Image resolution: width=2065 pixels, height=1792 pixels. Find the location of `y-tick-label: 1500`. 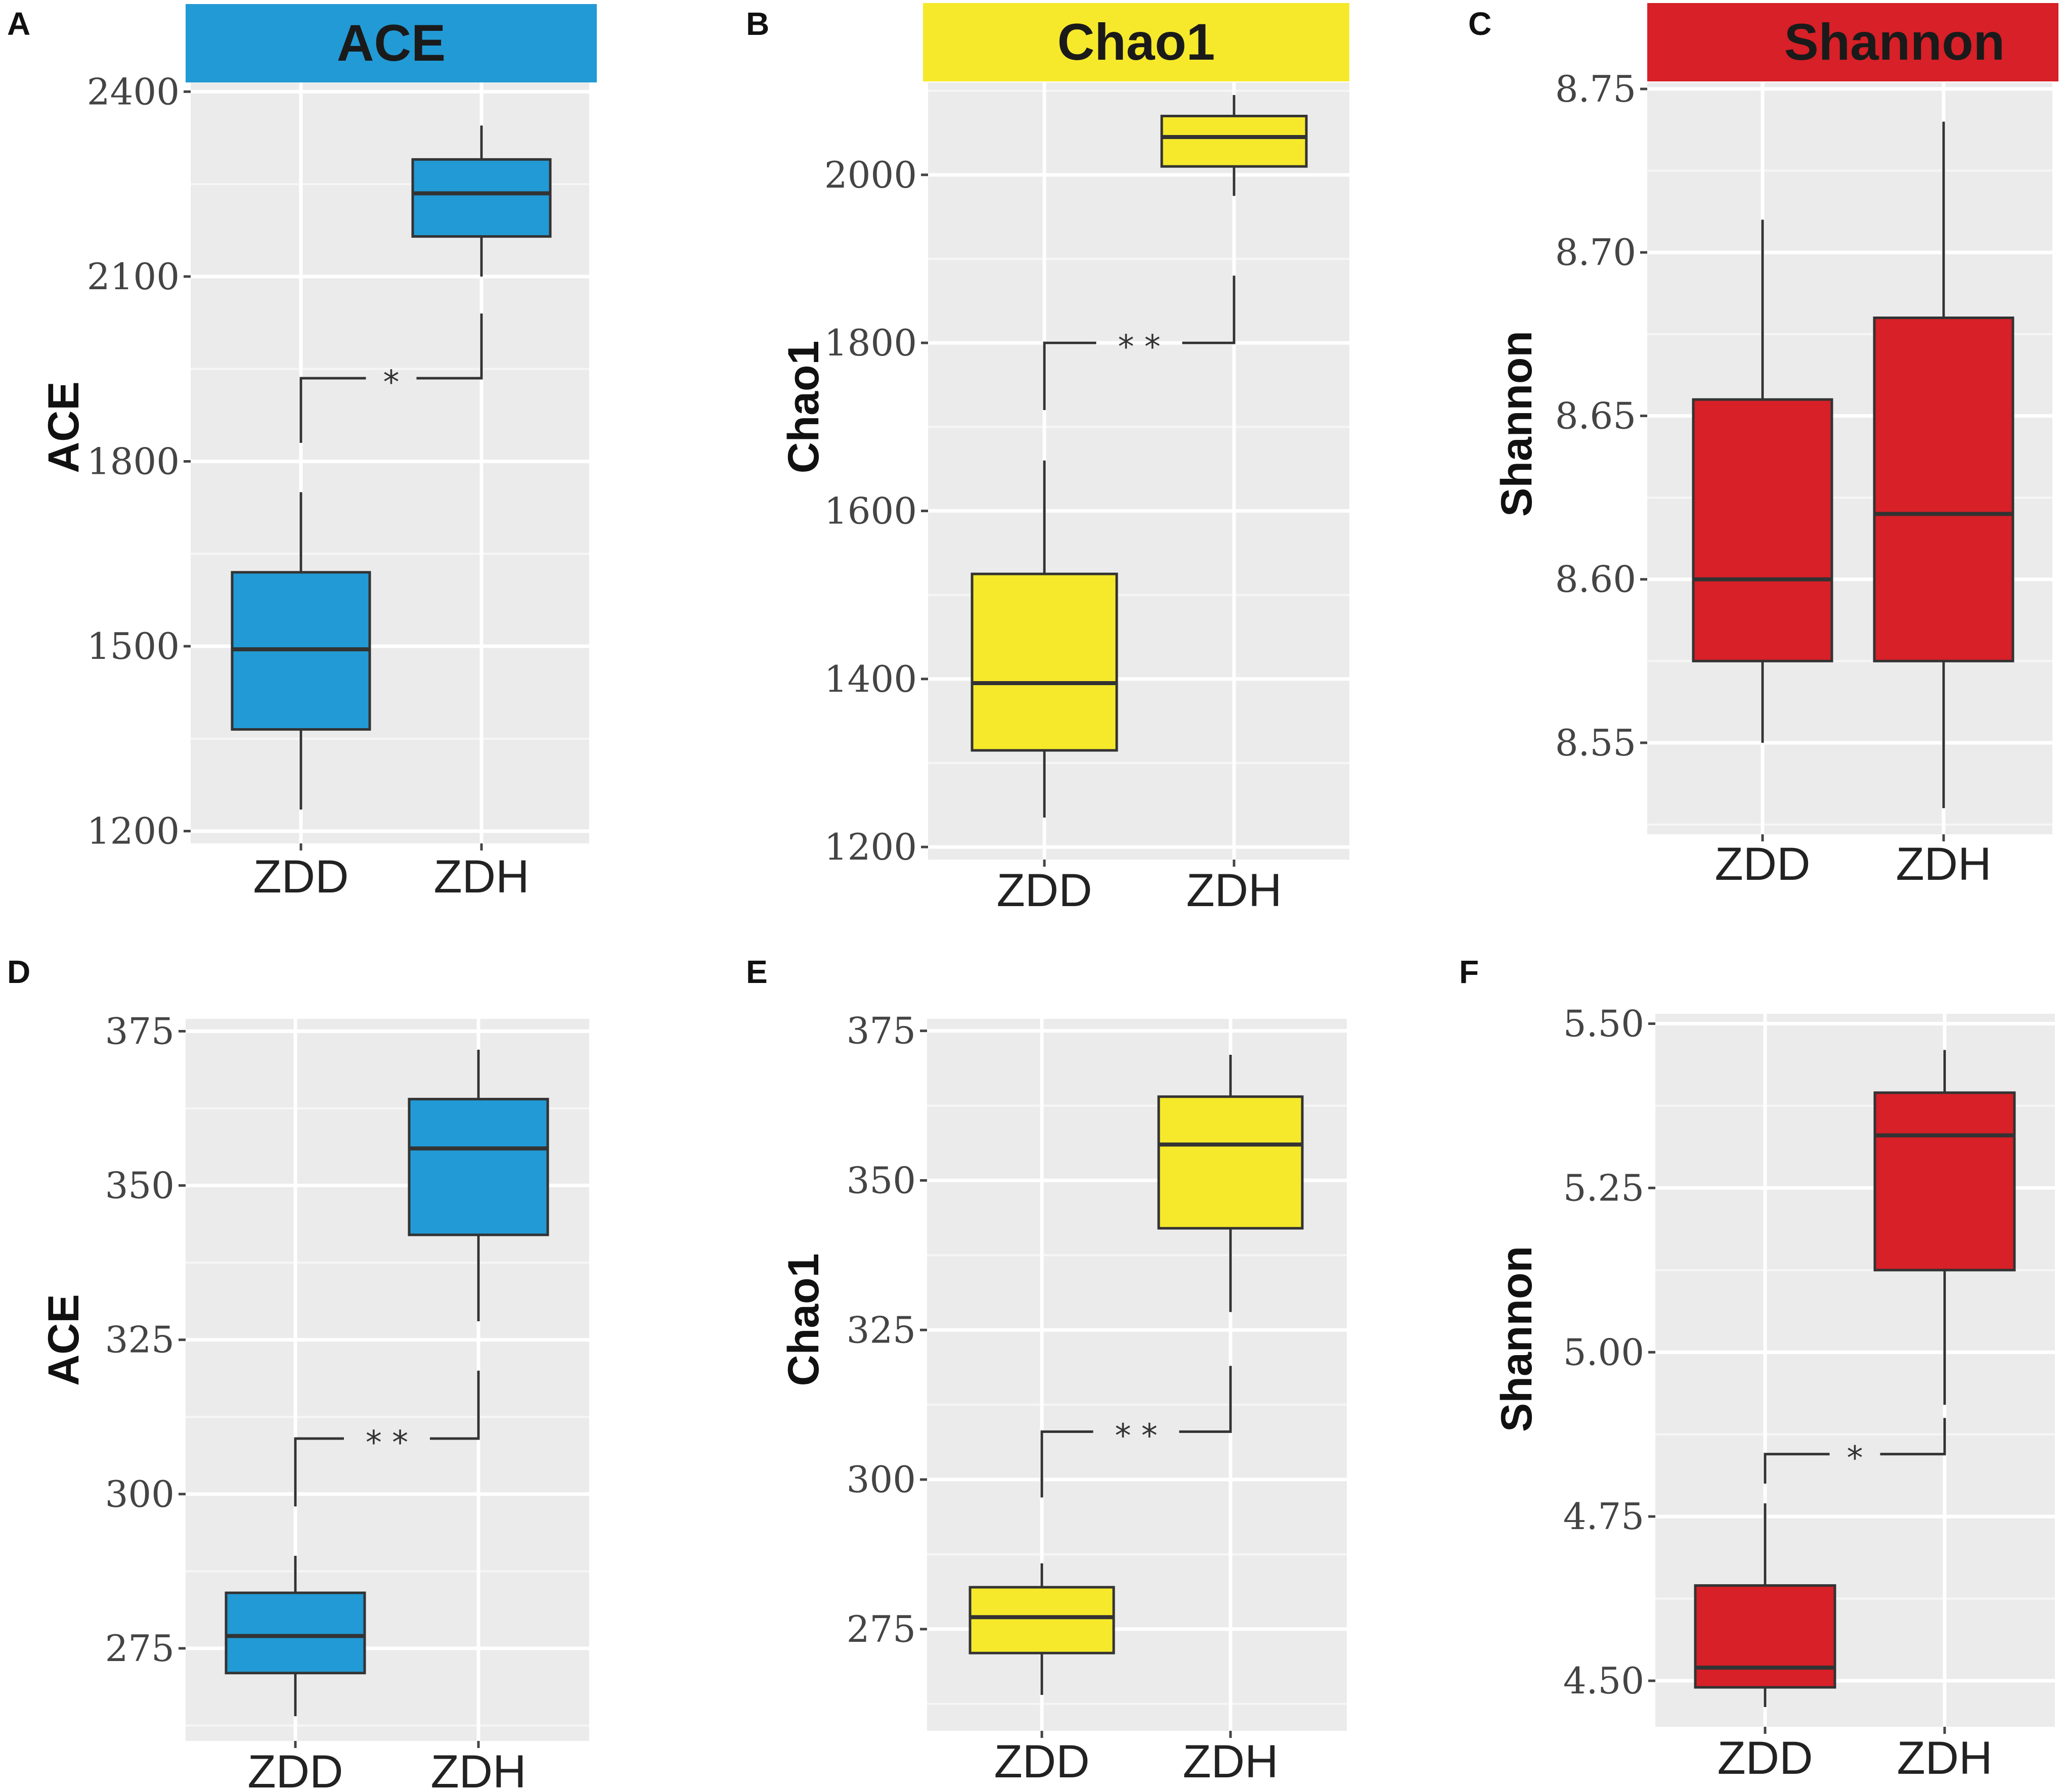

y-tick-label: 1500 is located at coordinates (133, 646).